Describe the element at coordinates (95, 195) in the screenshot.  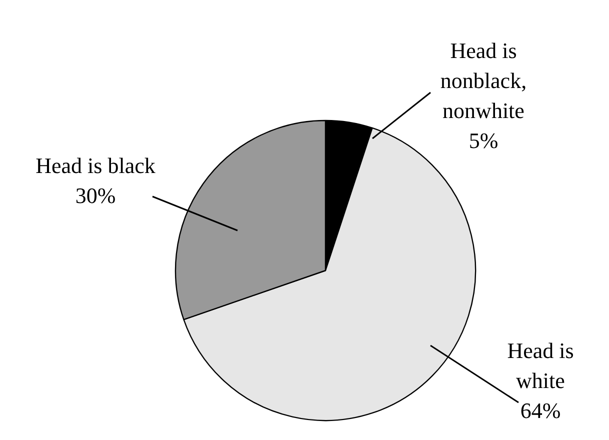
I see `data-label: 30%` at that location.